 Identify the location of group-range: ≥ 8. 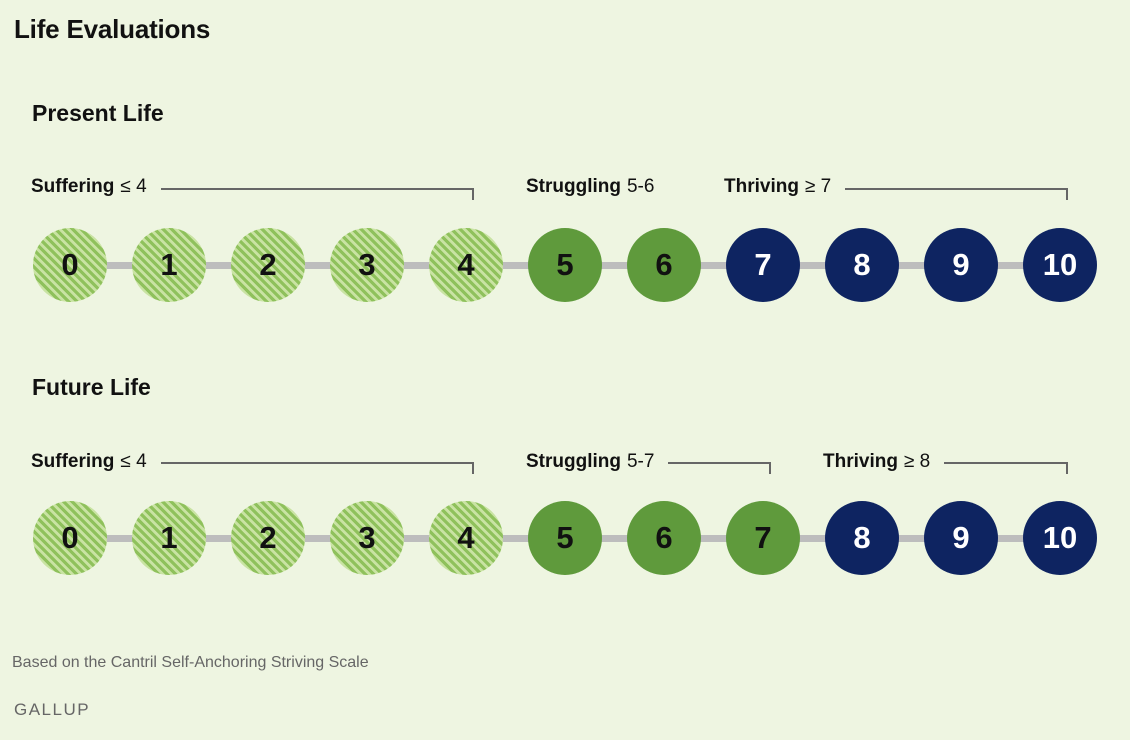
(917, 461).